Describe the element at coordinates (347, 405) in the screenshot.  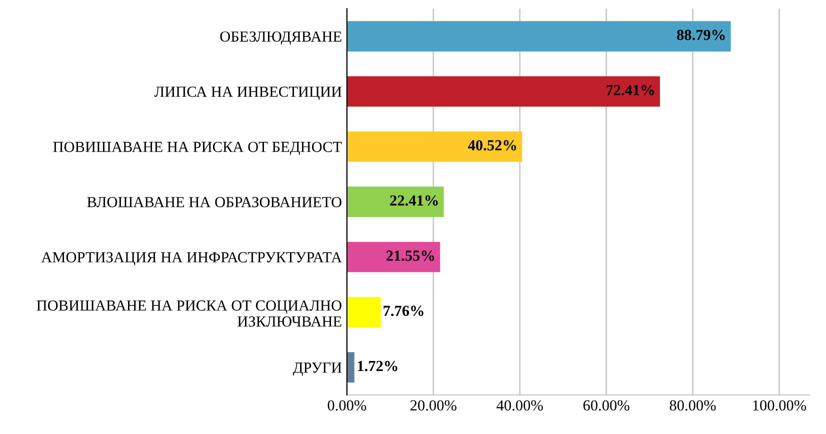
I see `x-tick-label: 0.00%` at that location.